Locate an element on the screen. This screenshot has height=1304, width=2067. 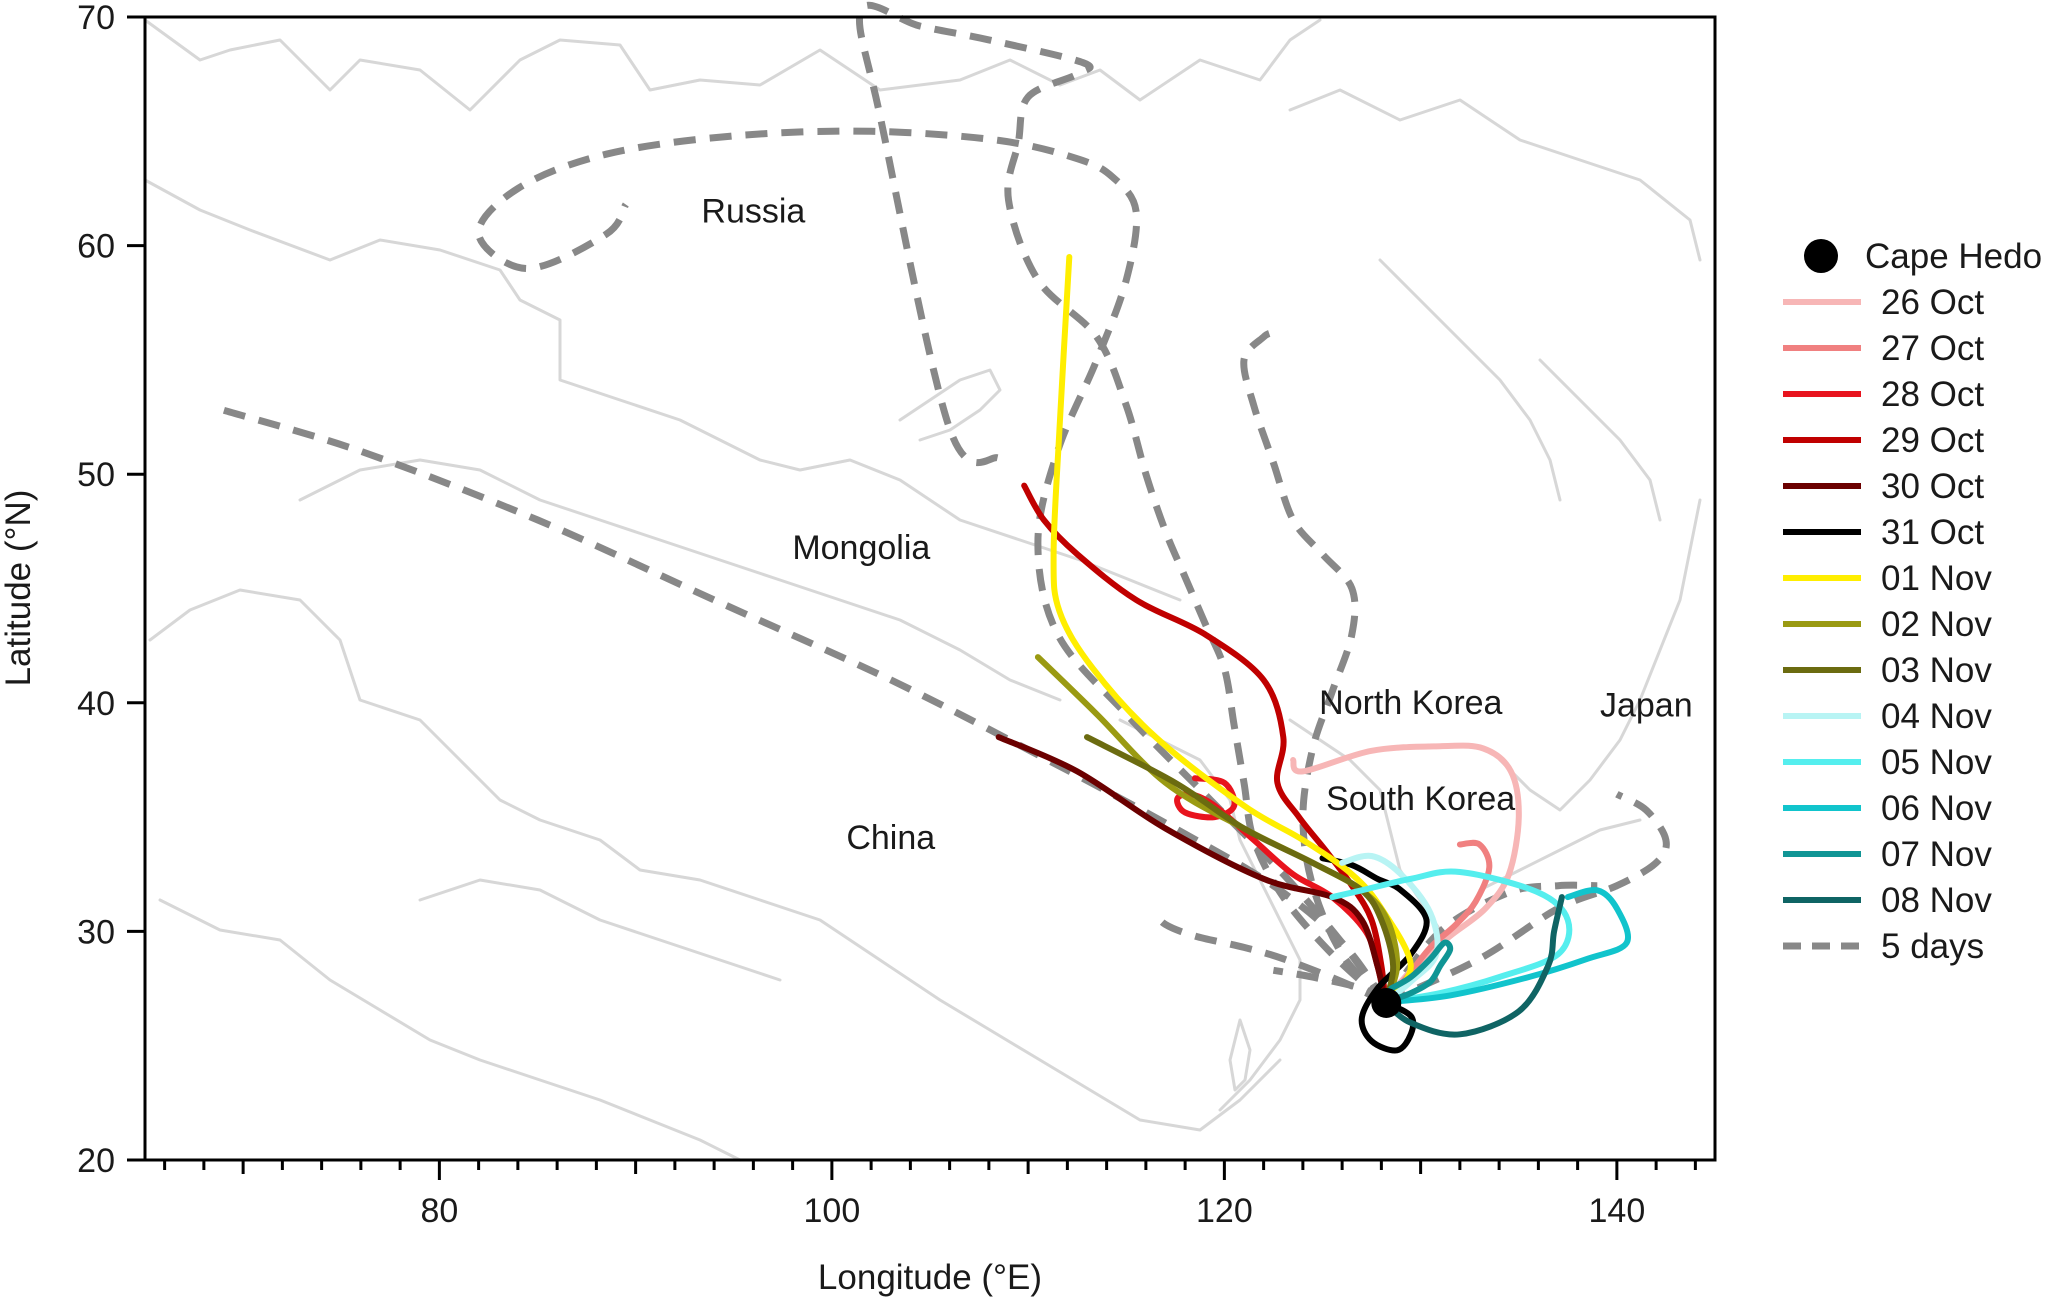
series-line-05-nov is located at coordinates (1451, 937).